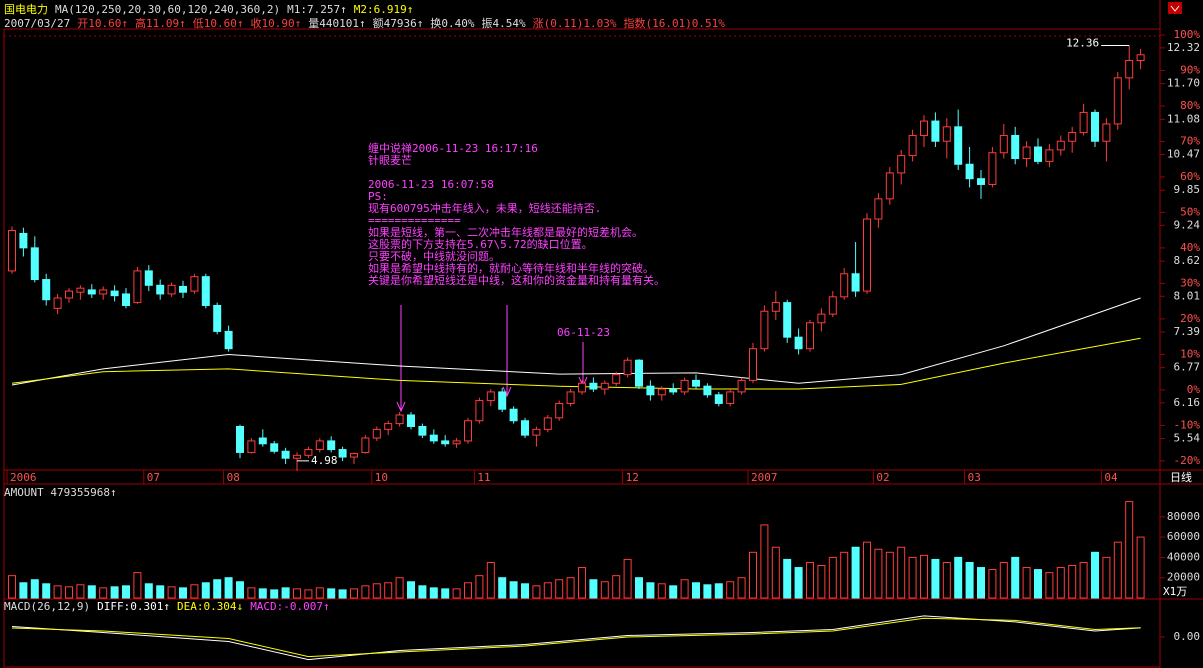 The height and width of the screenshot is (668, 1203). What do you see at coordinates (1175, 591) in the screenshot?
I see `unit-label: X1万` at bounding box center [1175, 591].